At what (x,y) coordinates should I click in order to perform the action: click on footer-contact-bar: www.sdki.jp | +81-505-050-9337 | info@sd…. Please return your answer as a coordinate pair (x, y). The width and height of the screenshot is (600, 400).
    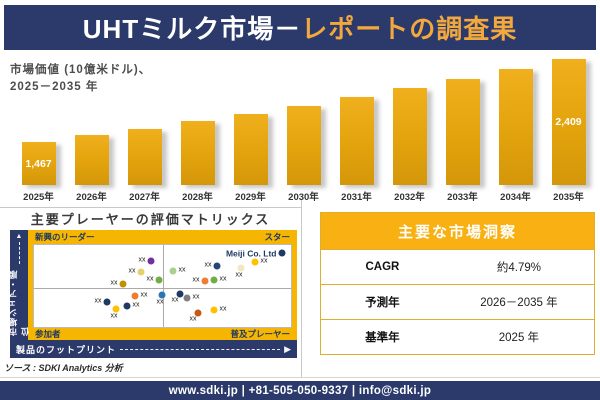
    Looking at the image, I should click on (300, 390).